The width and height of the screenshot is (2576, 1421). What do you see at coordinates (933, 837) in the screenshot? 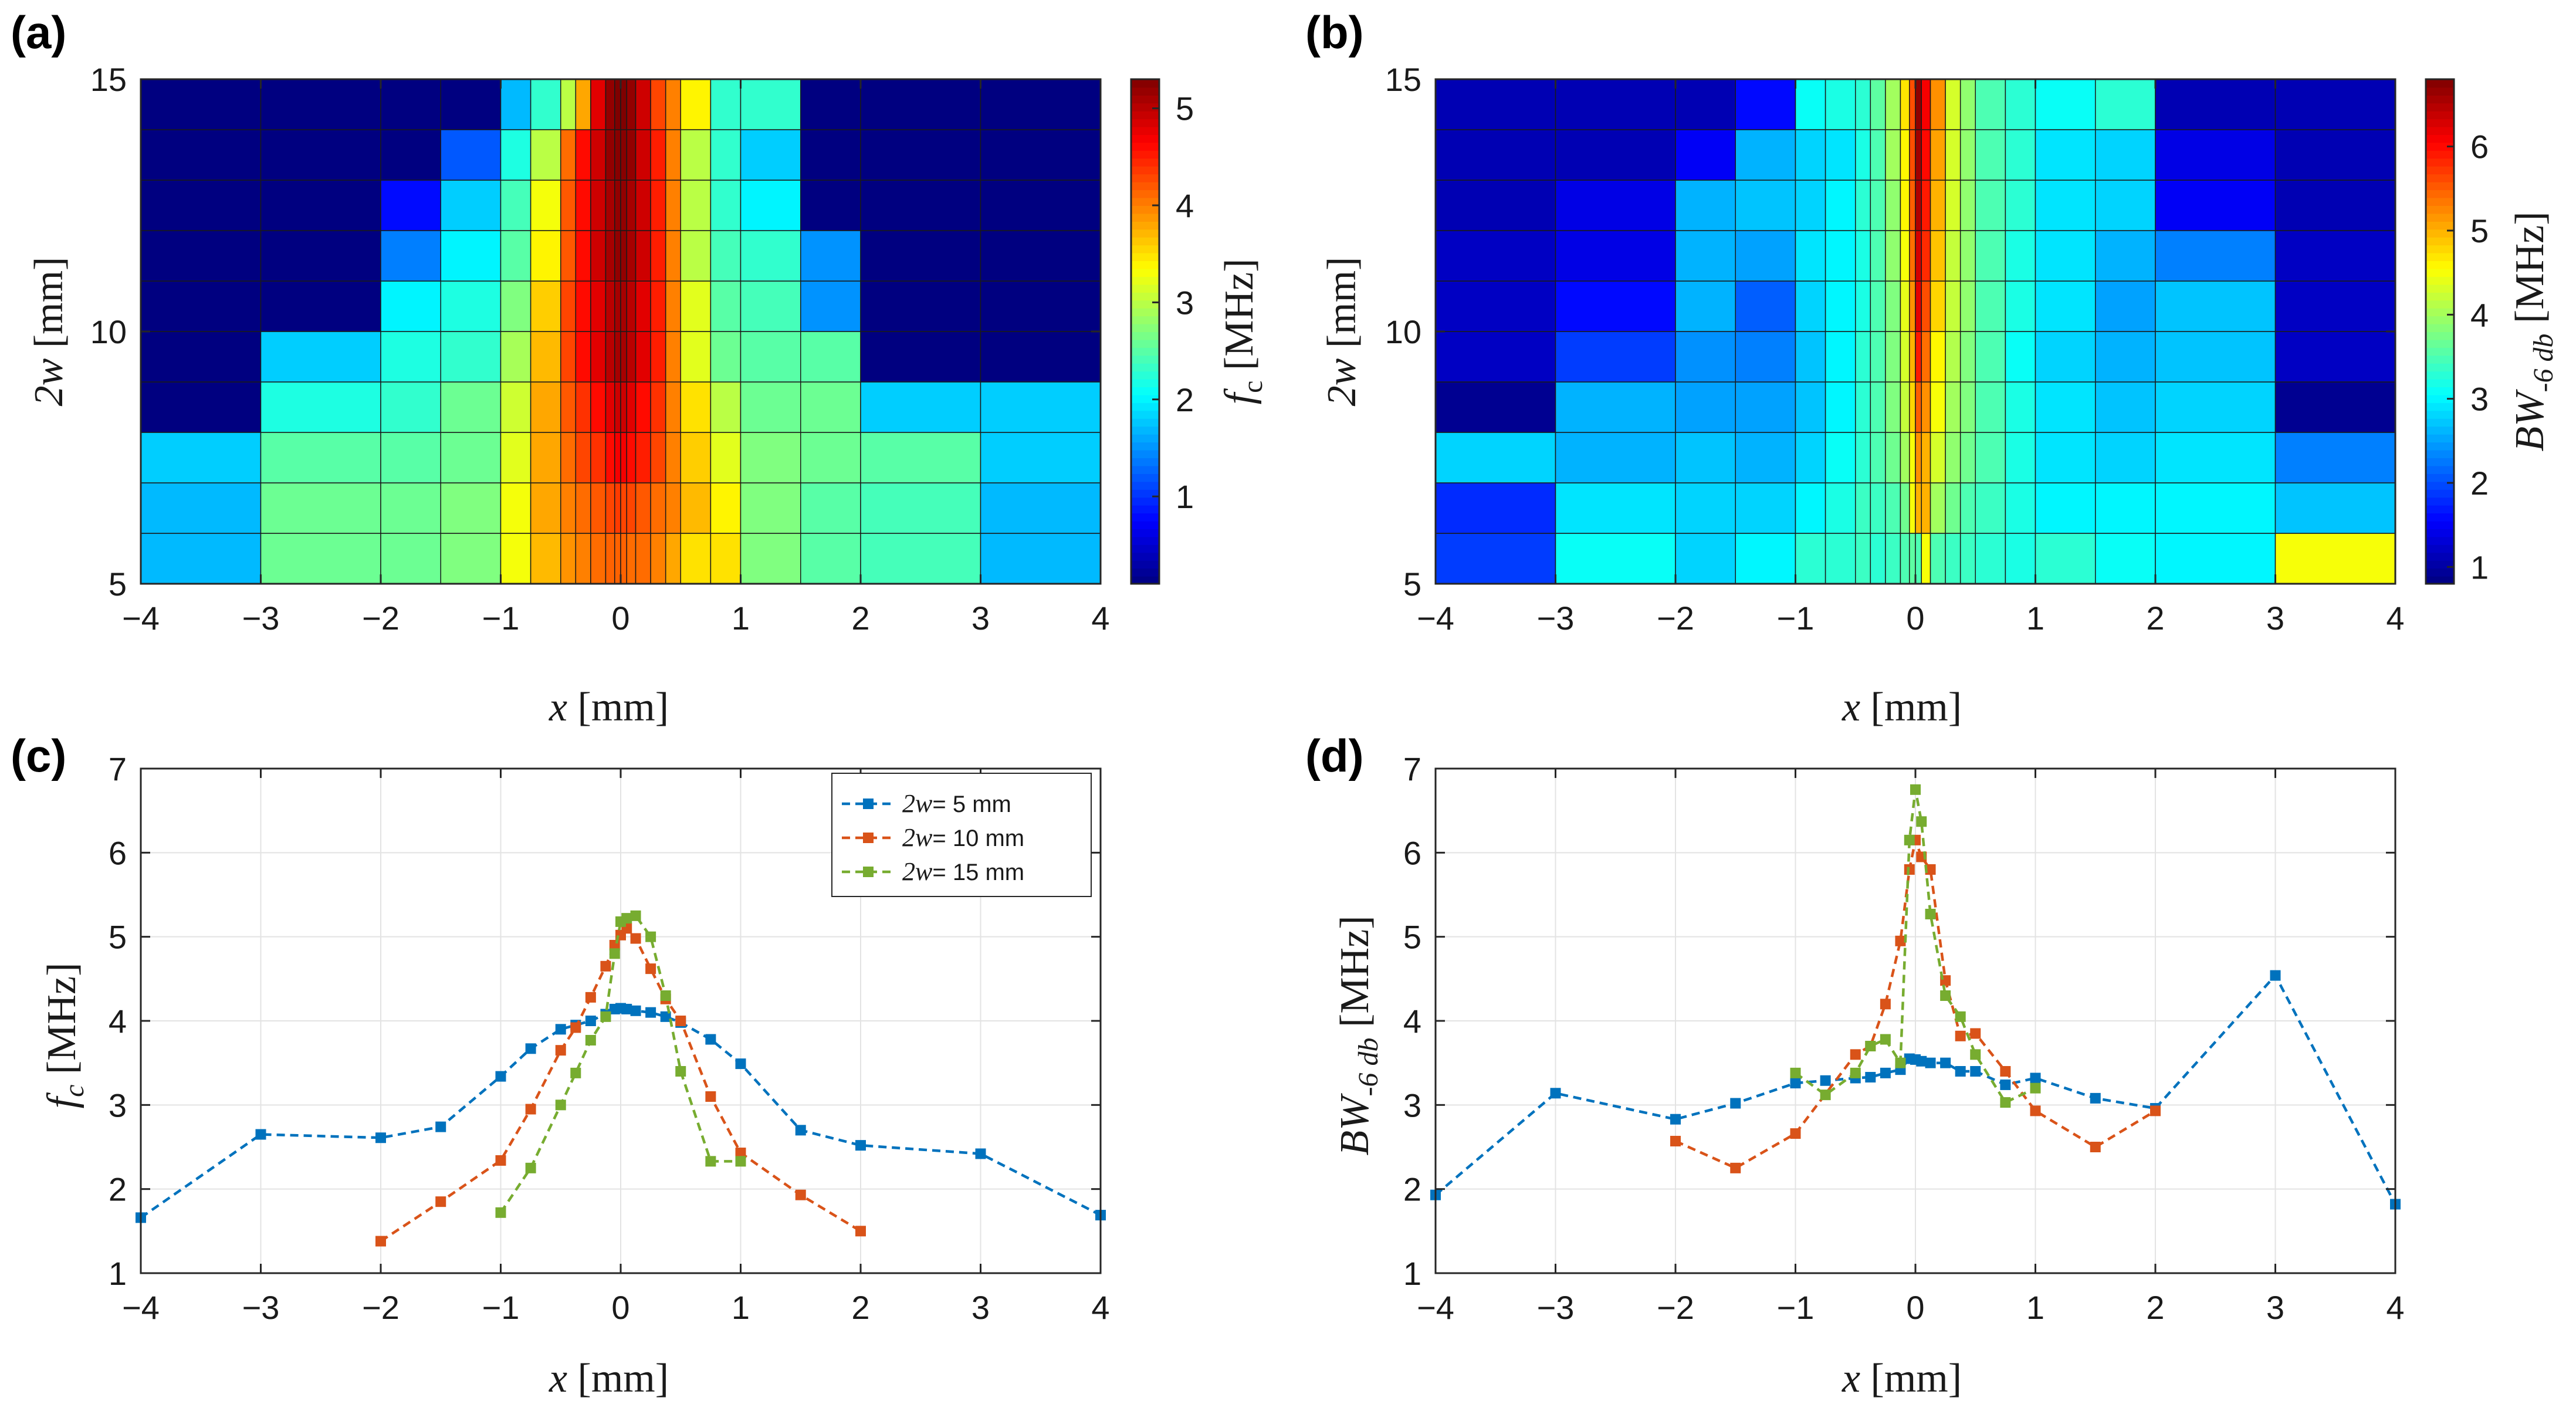
I see `legend-entry-1: 2w= 10 mm` at bounding box center [933, 837].